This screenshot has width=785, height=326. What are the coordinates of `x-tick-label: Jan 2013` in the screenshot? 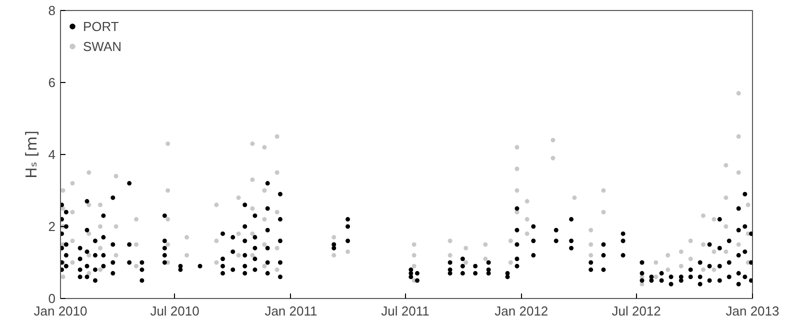 It's located at (753, 311).